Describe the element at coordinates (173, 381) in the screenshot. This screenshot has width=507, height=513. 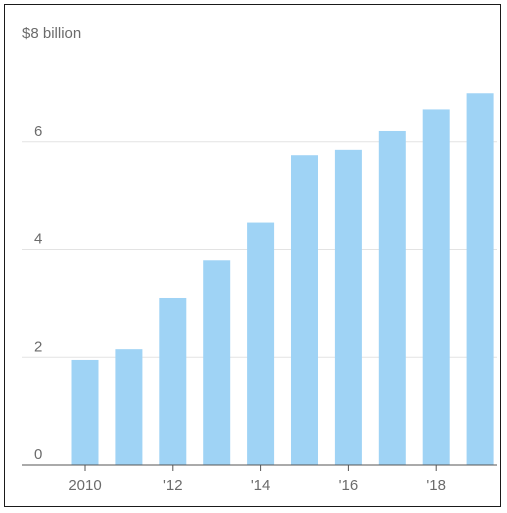
I see `bar-2012` at that location.